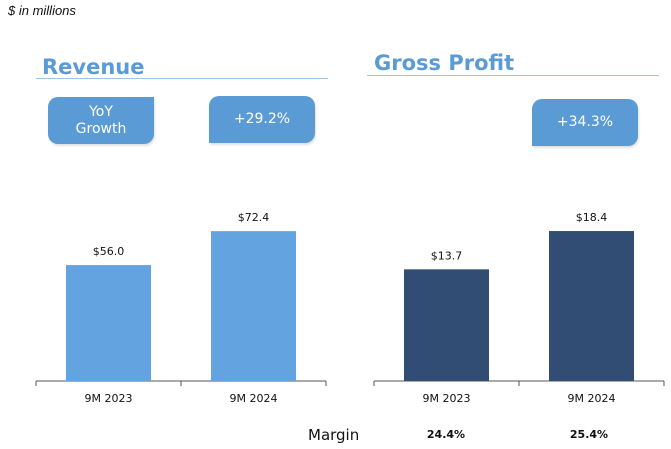 Image resolution: width=671 pixels, height=449 pixels. What do you see at coordinates (447, 398) in the screenshot?
I see `gross-profit-category-label-1: 9M 2023` at bounding box center [447, 398].